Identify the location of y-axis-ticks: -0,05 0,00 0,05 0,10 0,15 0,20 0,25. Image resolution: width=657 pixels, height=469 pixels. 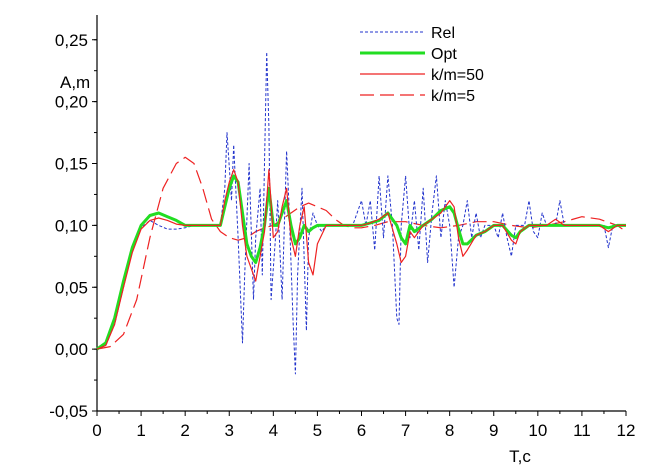
(73, 226).